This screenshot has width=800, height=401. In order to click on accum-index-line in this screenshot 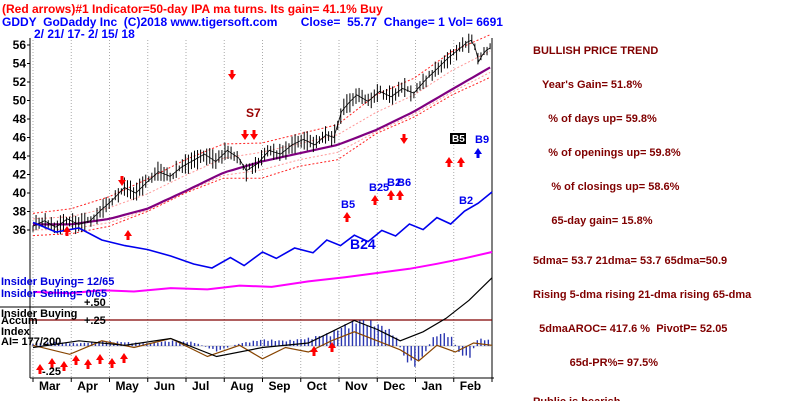, I will do `click(262, 317)`.